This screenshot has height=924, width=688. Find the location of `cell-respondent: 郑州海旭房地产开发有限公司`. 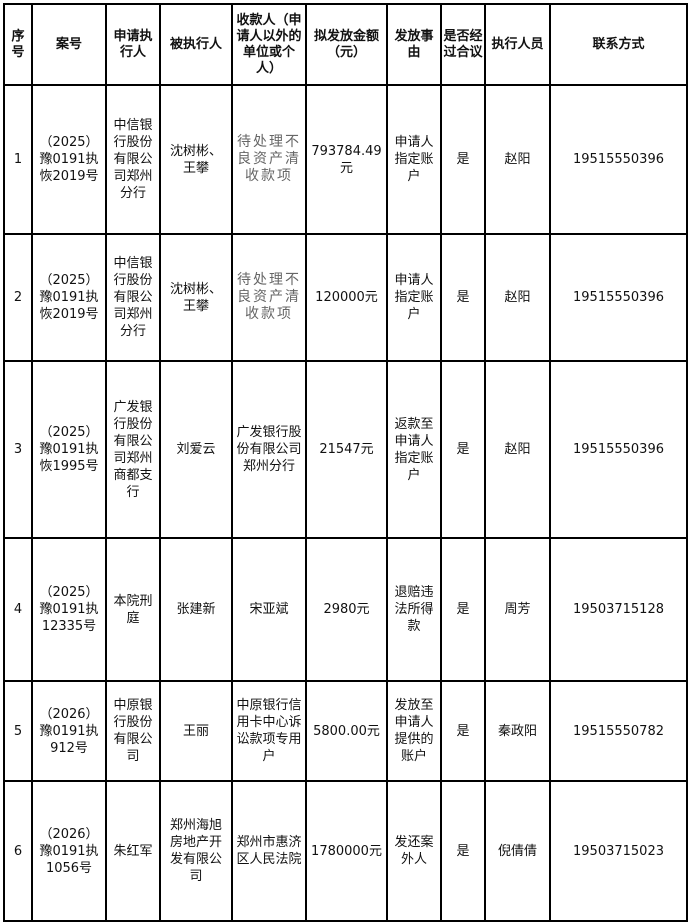

cell-respondent: 郑州海旭房地产开发有限公司 is located at coordinates (196, 851).